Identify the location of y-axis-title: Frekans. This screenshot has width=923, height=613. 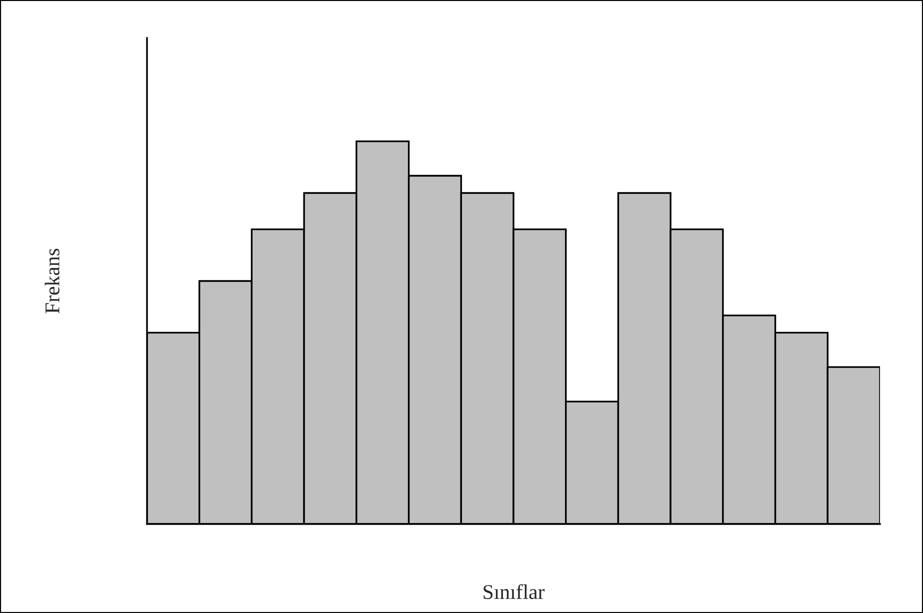
(52, 281).